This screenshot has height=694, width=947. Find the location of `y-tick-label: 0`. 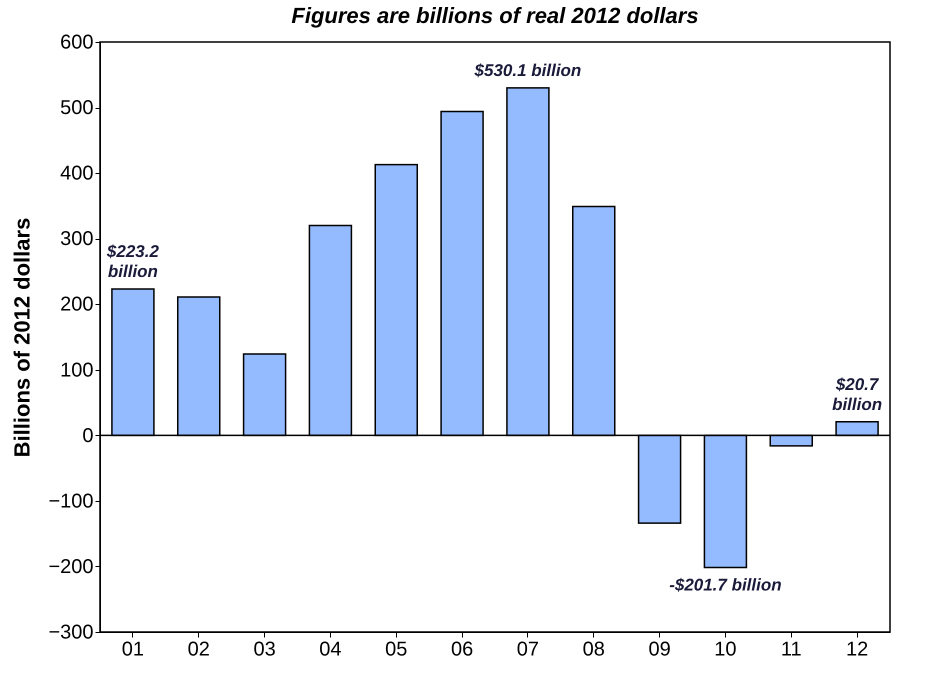

y-tick-label: 0 is located at coordinates (88, 435).